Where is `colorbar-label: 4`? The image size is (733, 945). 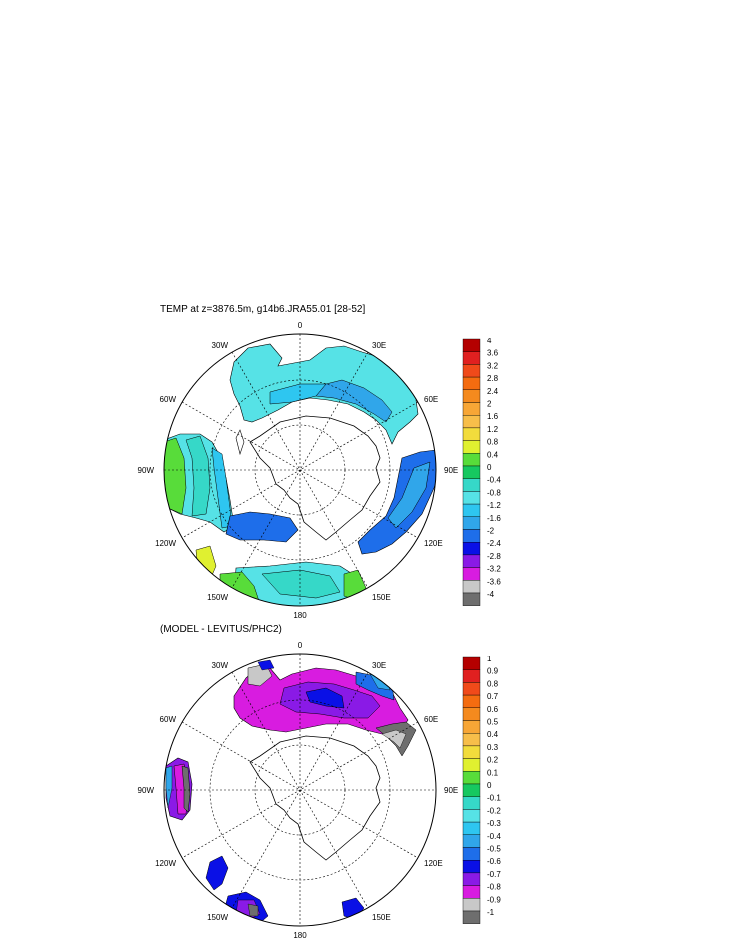
colorbar-label: 4 is located at coordinates (489, 341).